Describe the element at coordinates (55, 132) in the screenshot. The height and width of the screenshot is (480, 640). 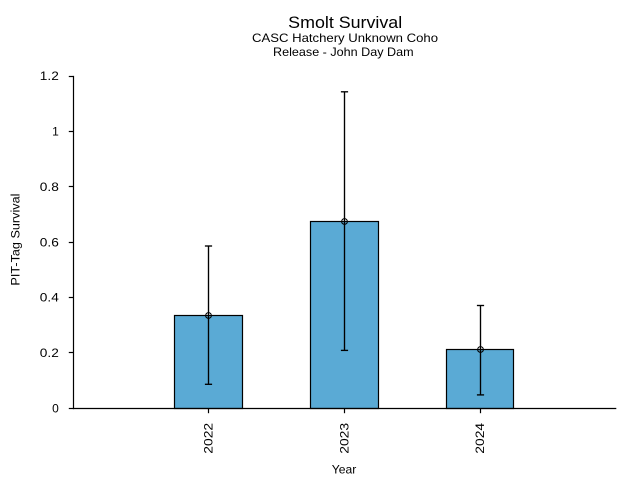
I see `svg-text: 1` at that location.